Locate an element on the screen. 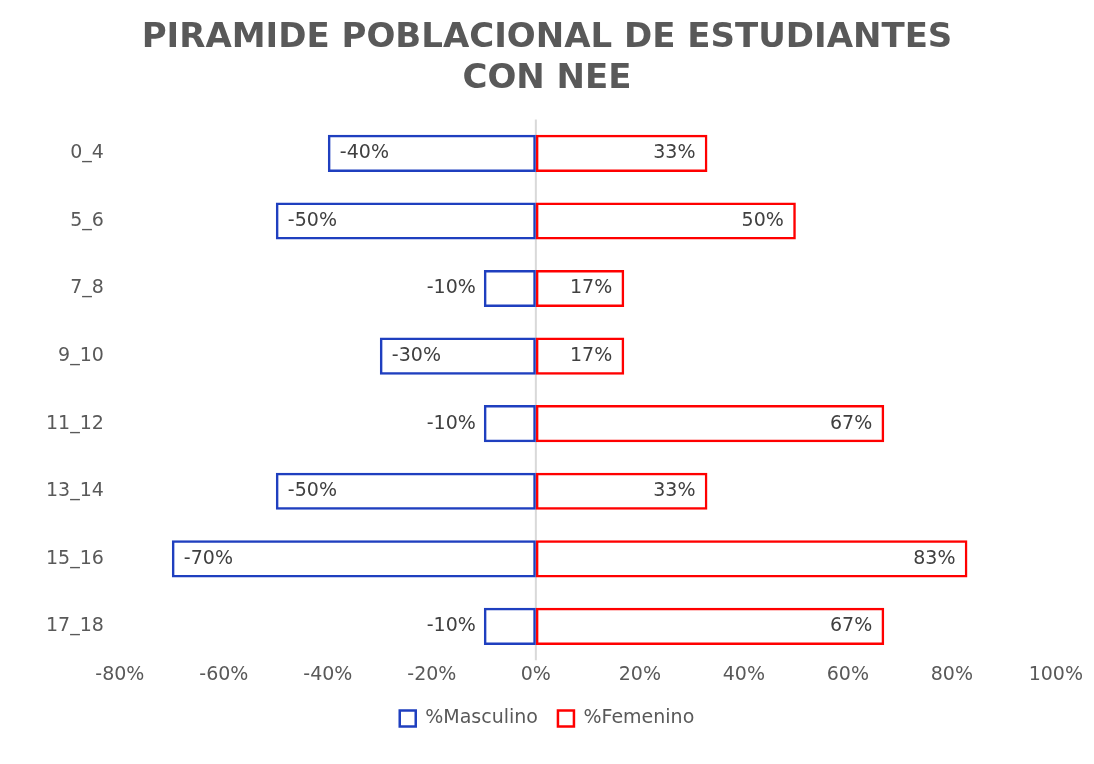 This screenshot has width=1094, height=764. y-tick-label: 5_6 is located at coordinates (87, 219).